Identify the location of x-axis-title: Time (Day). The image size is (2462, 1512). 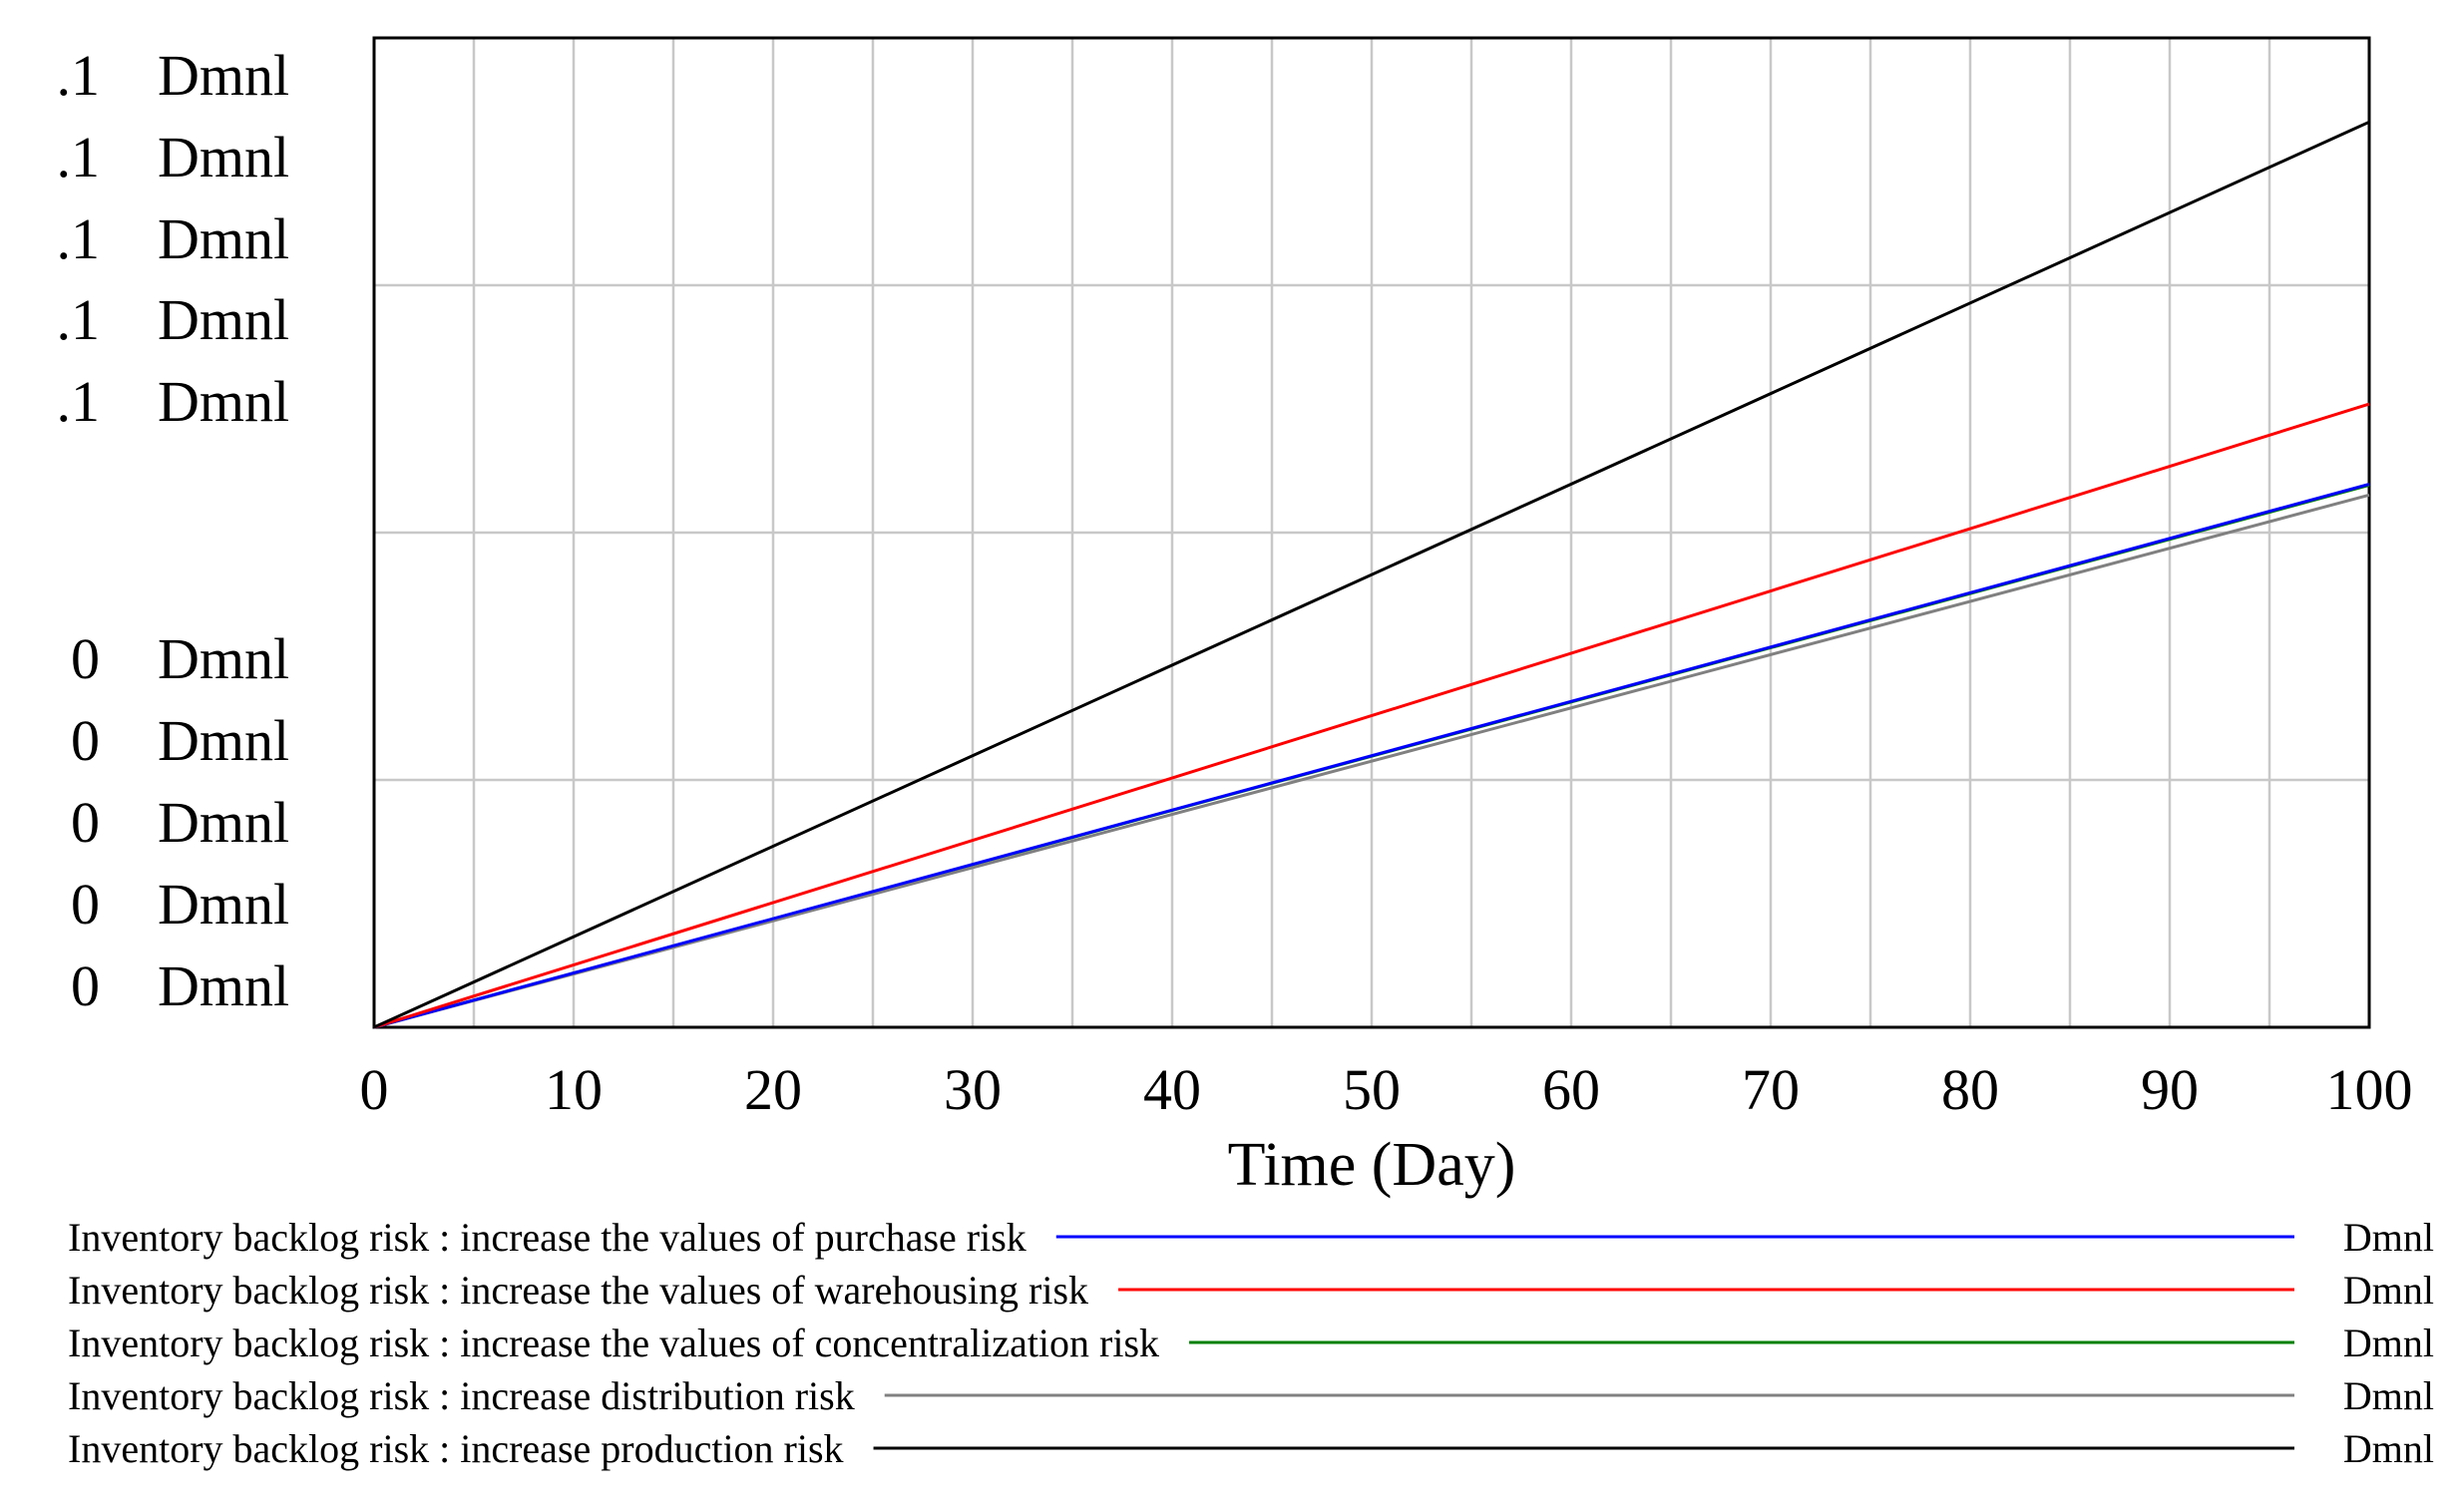
(1372, 1165).